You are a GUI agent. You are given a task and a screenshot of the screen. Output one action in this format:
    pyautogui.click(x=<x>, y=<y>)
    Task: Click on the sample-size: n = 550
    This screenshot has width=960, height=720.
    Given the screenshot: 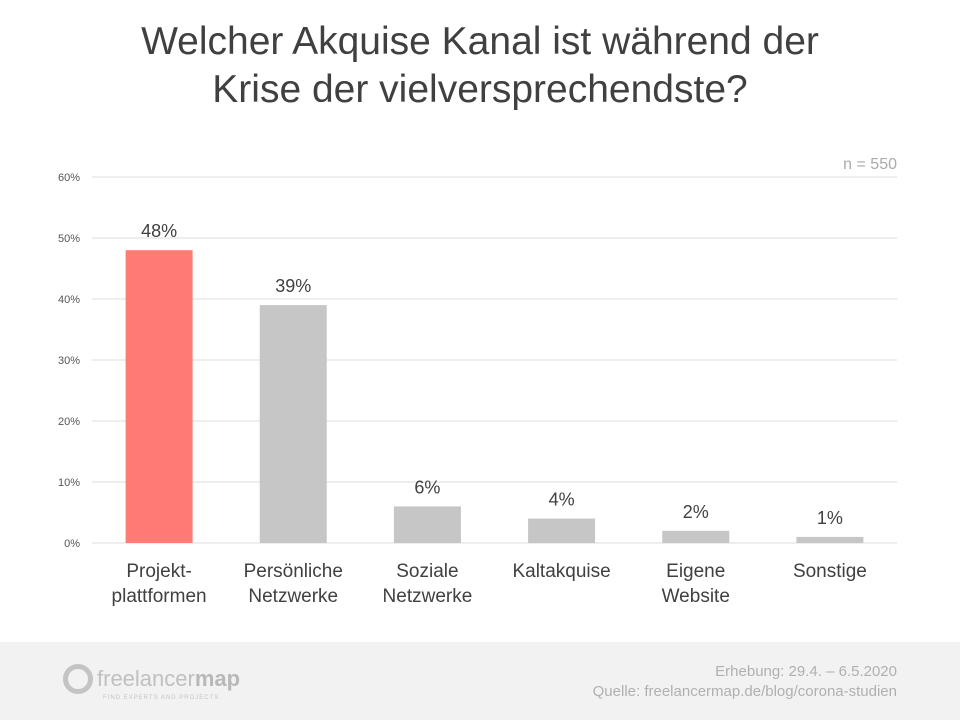 What is the action you would take?
    pyautogui.click(x=870, y=164)
    